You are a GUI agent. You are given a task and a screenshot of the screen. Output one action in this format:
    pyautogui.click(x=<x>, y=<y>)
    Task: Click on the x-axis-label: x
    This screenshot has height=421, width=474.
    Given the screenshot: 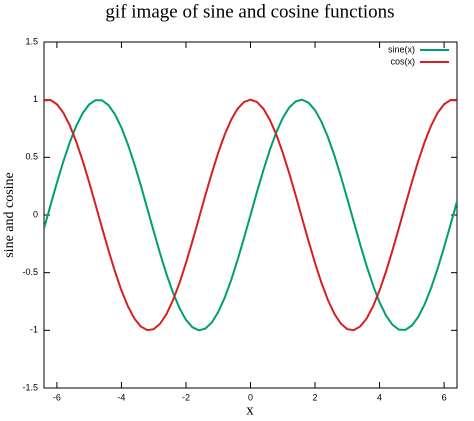 What is the action you would take?
    pyautogui.click(x=250, y=410)
    